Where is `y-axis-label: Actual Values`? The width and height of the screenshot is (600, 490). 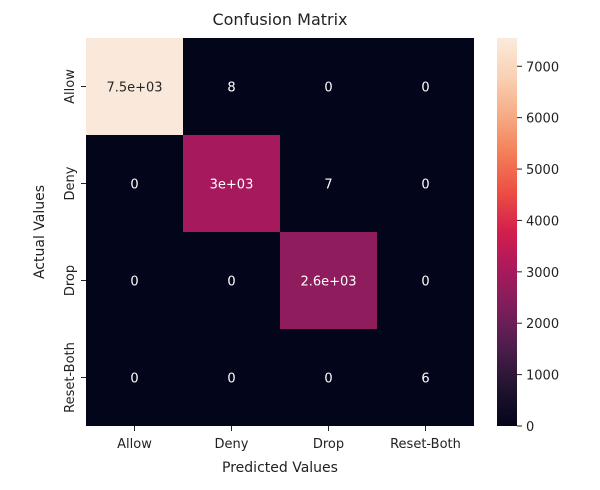
y-axis-label: Actual Values is located at coordinates (40, 232).